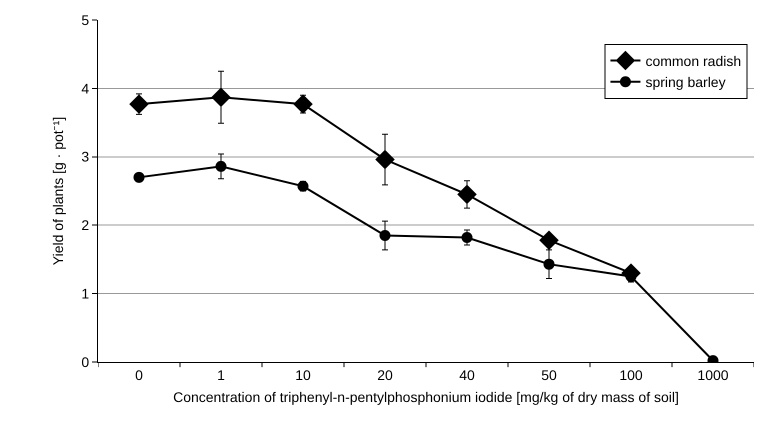  Describe the element at coordinates (221, 374) in the screenshot. I see `x-tick-label: 1` at that location.